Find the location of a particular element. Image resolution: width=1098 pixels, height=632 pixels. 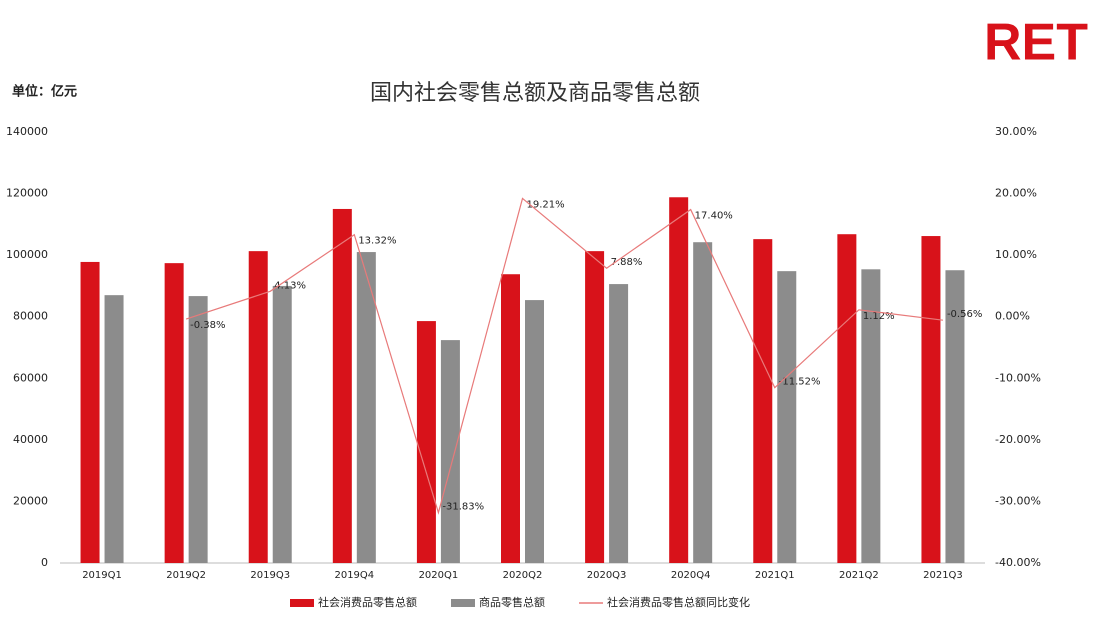

y2-tick-label: 0.00% is located at coordinates (1012, 316).